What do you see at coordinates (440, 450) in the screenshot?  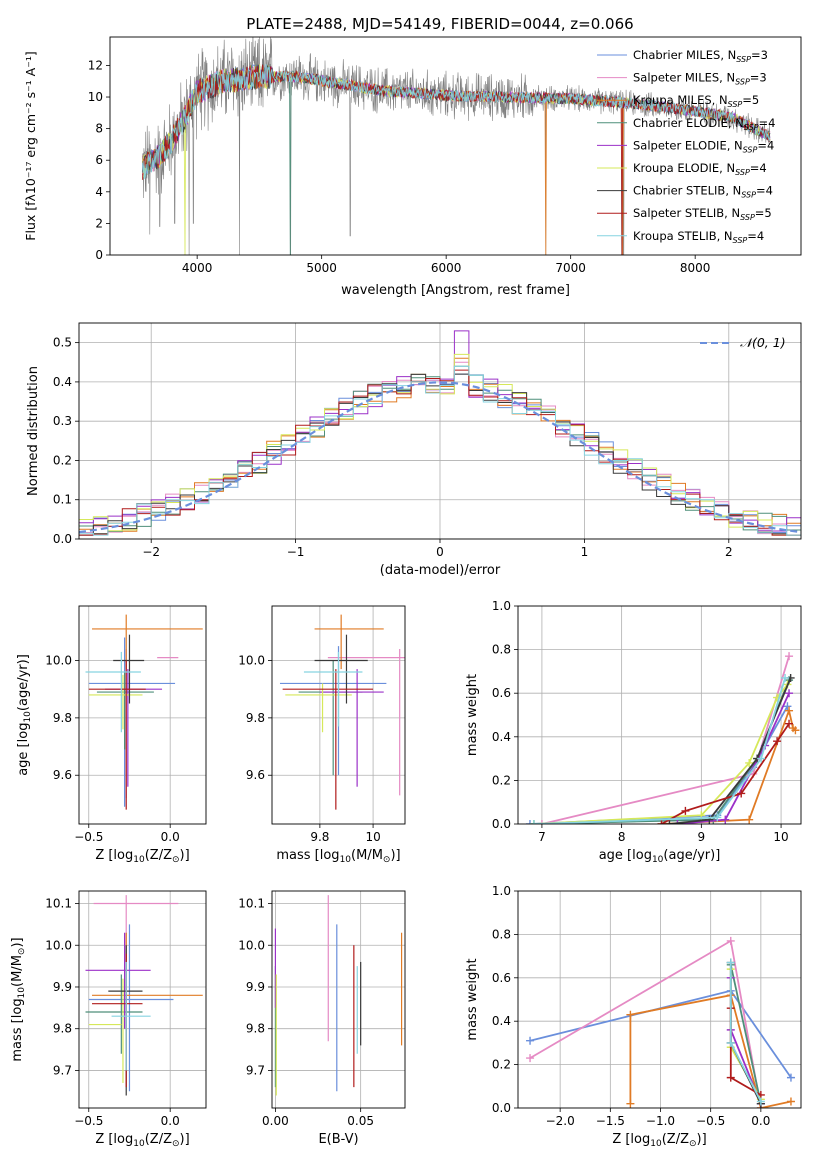 I see `histogram-kroupa-stelib` at bounding box center [440, 450].